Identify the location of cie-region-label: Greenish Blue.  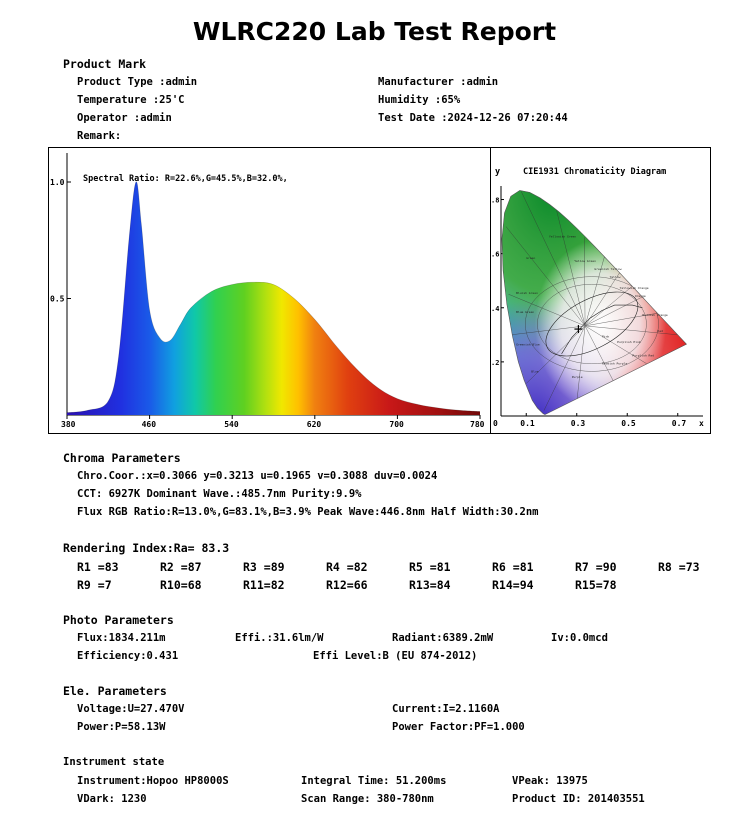
(528, 345).